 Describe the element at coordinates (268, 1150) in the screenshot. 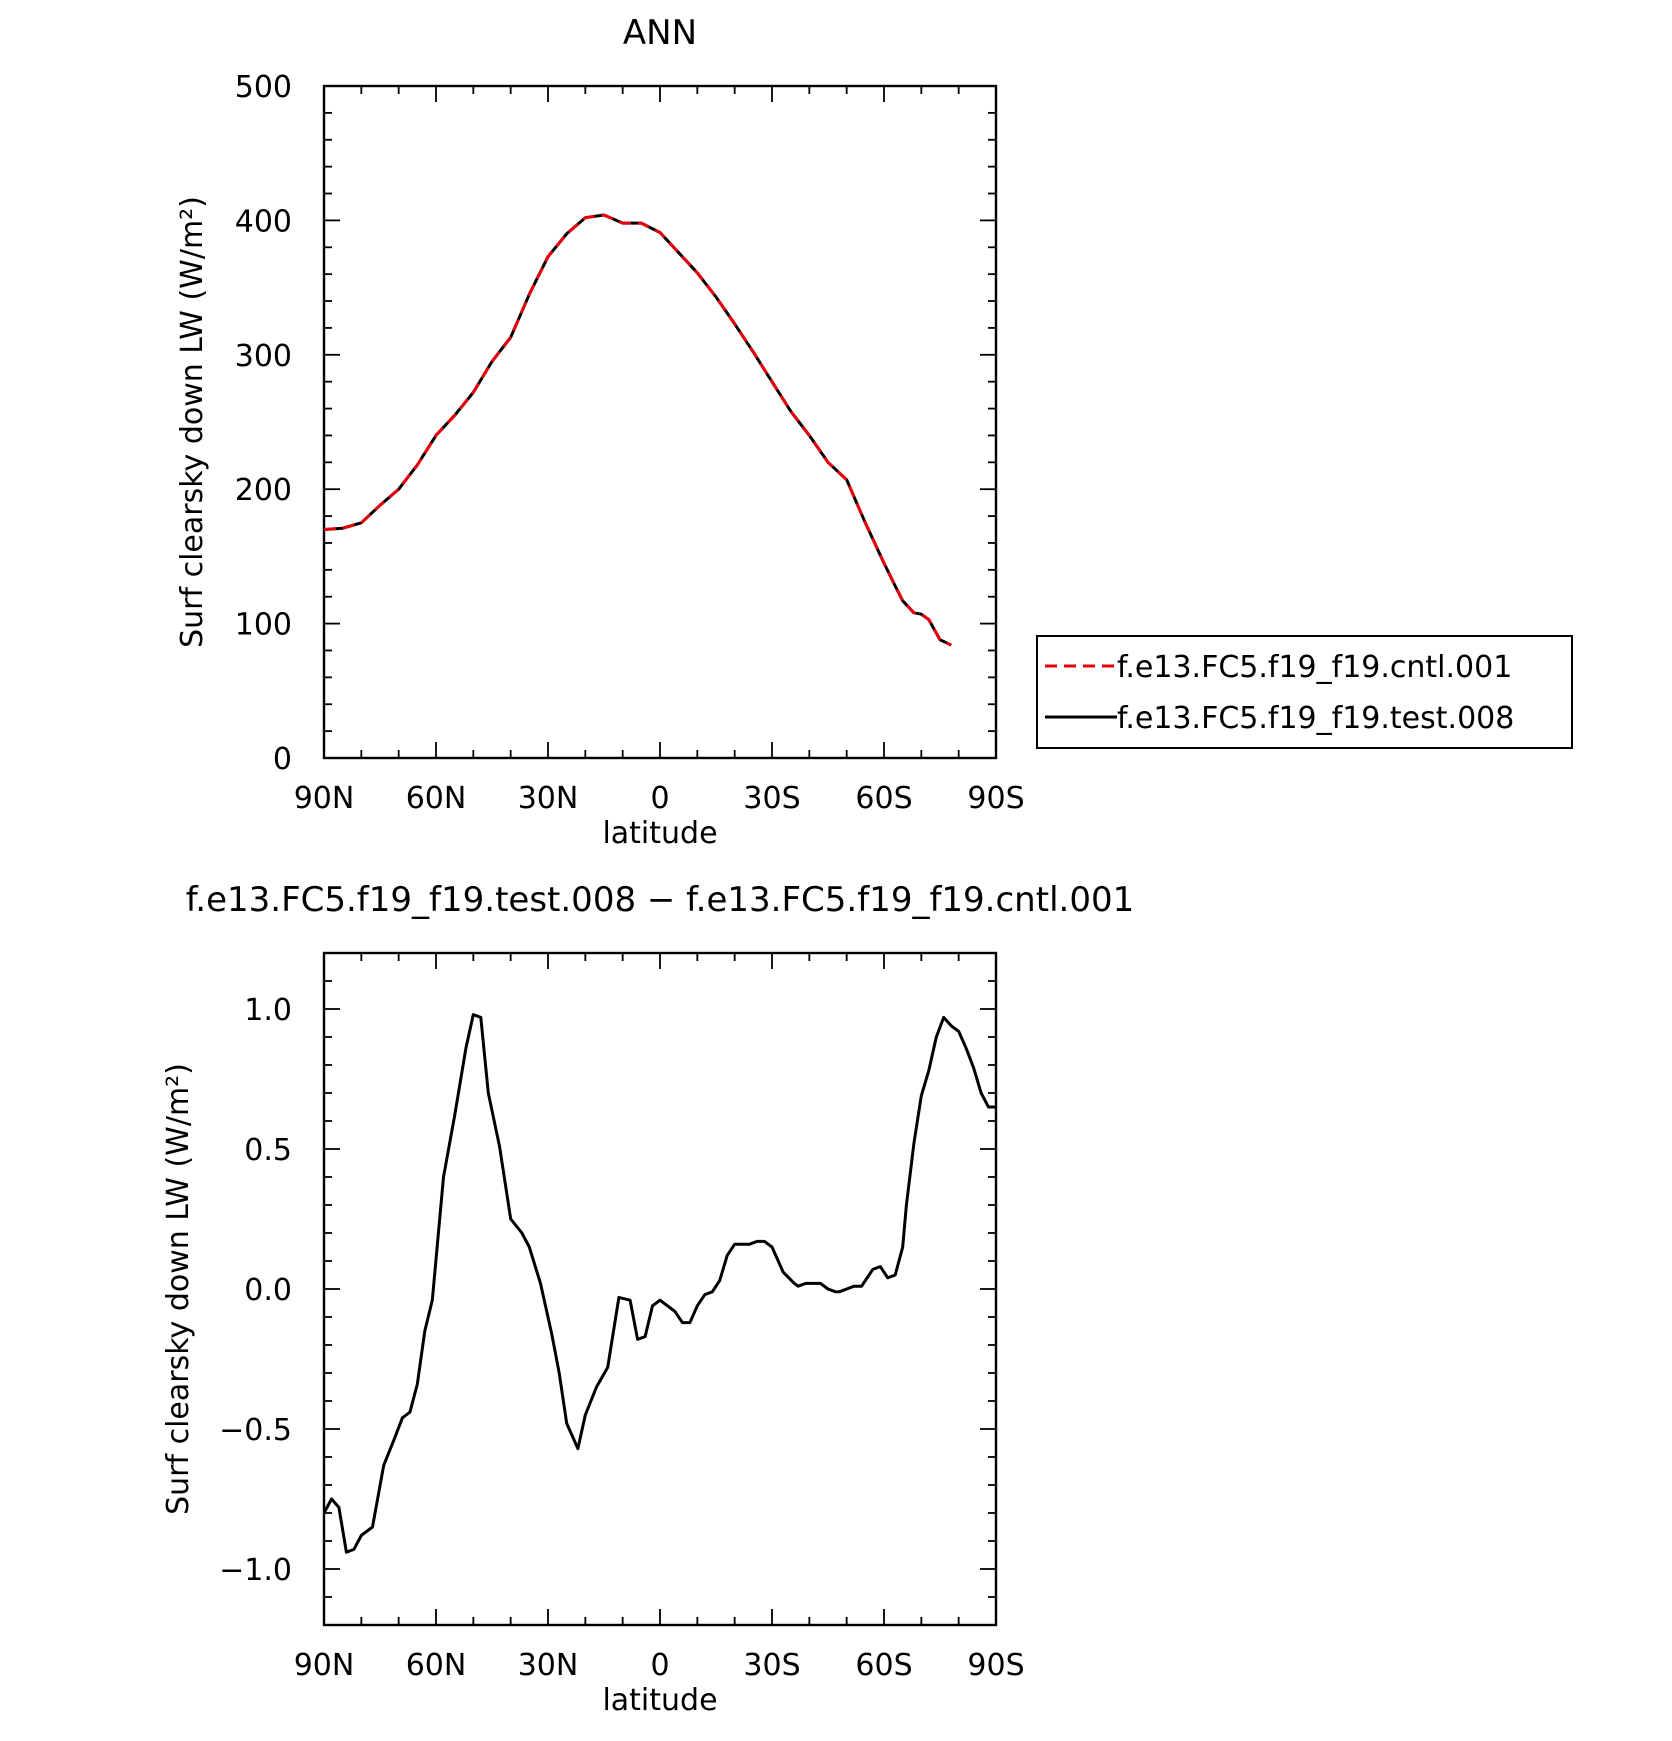

I see `y-tick-label: 0.5` at that location.